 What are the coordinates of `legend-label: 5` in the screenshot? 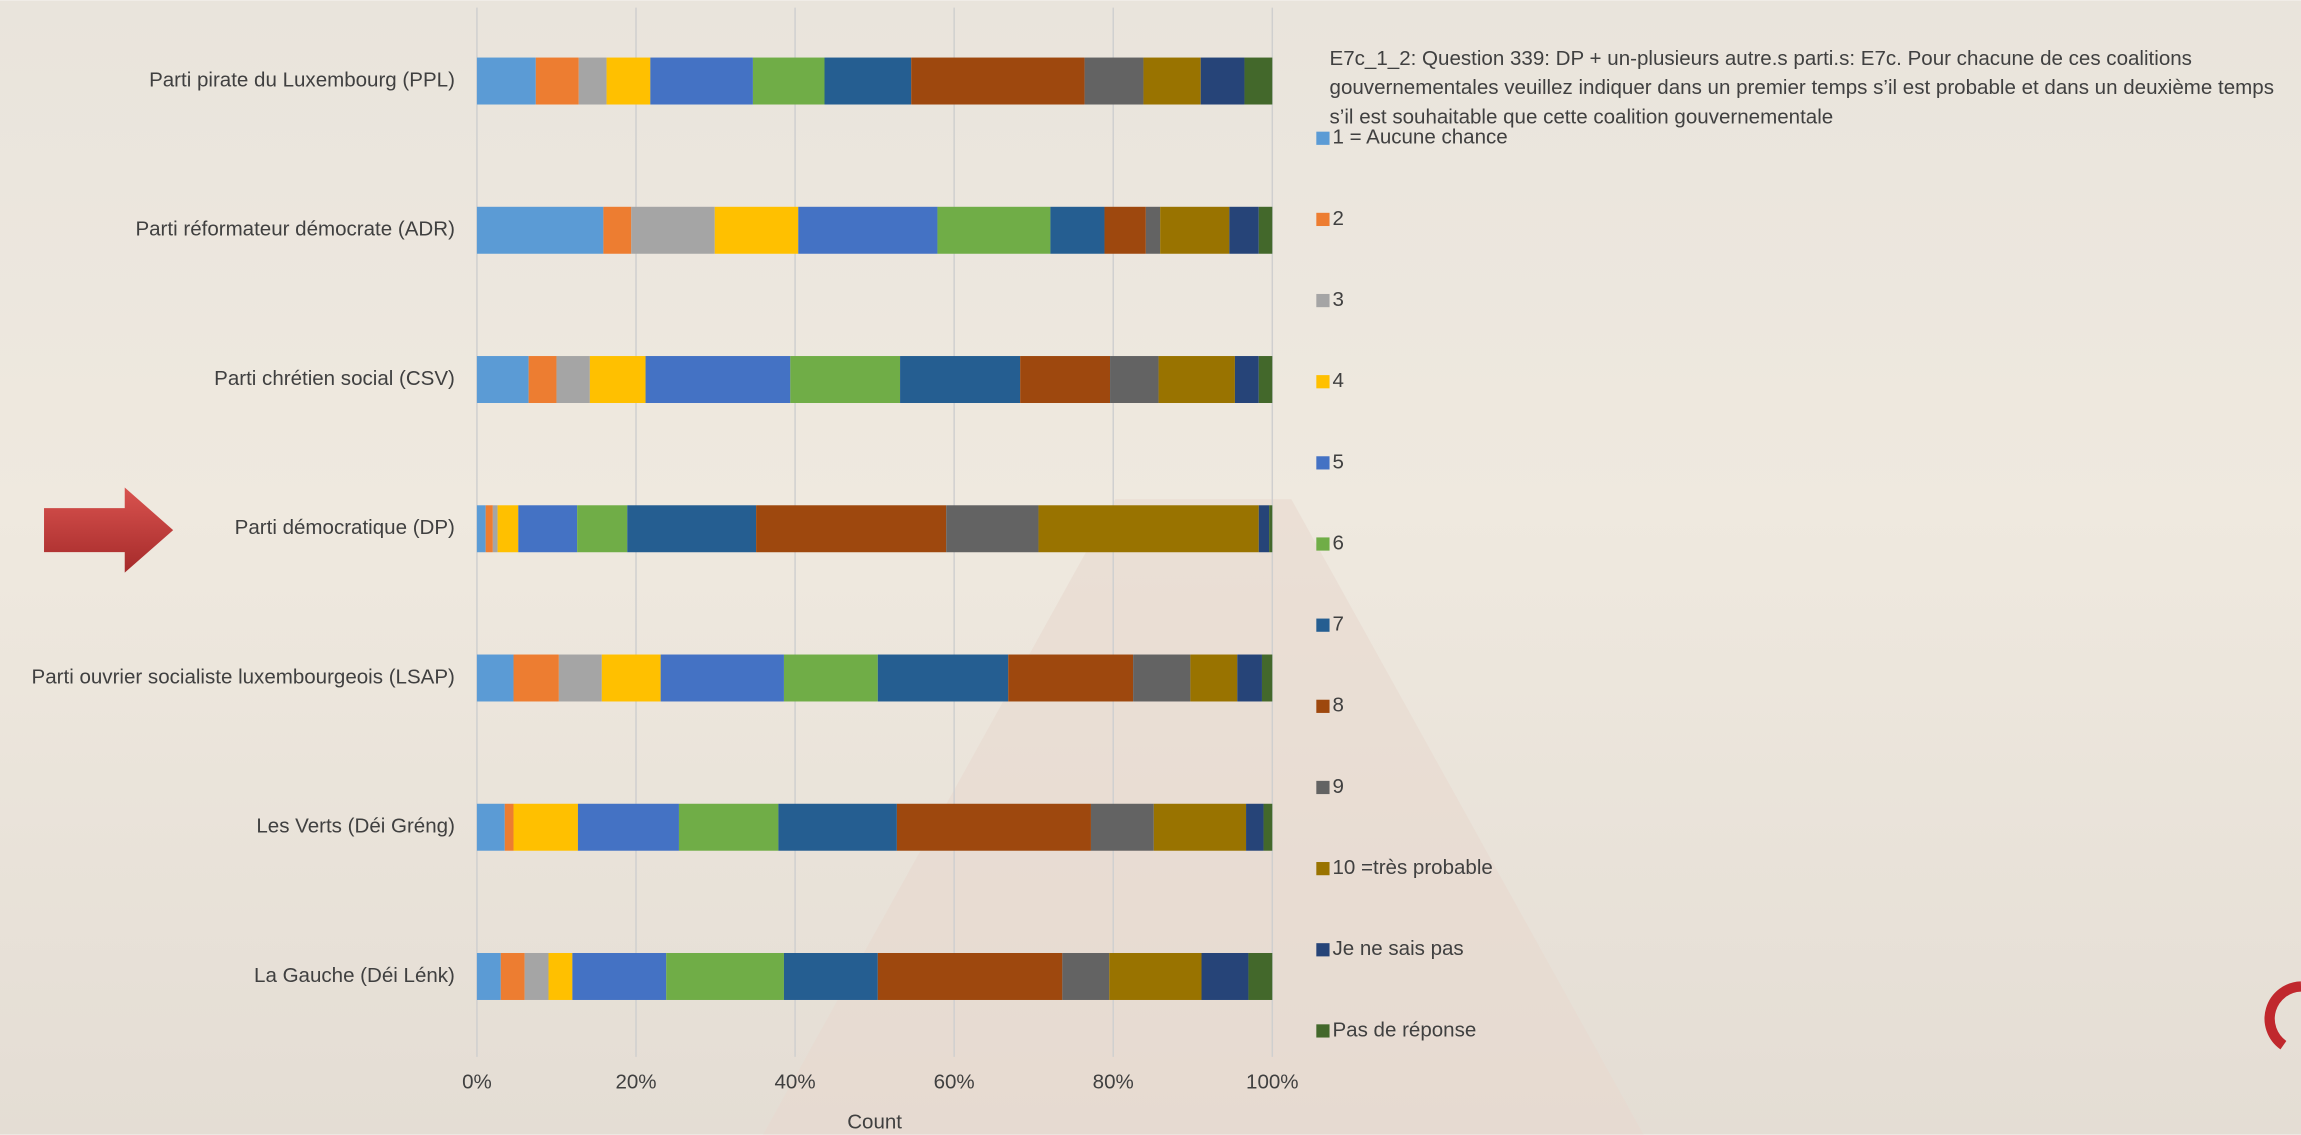 It's located at (1337, 461).